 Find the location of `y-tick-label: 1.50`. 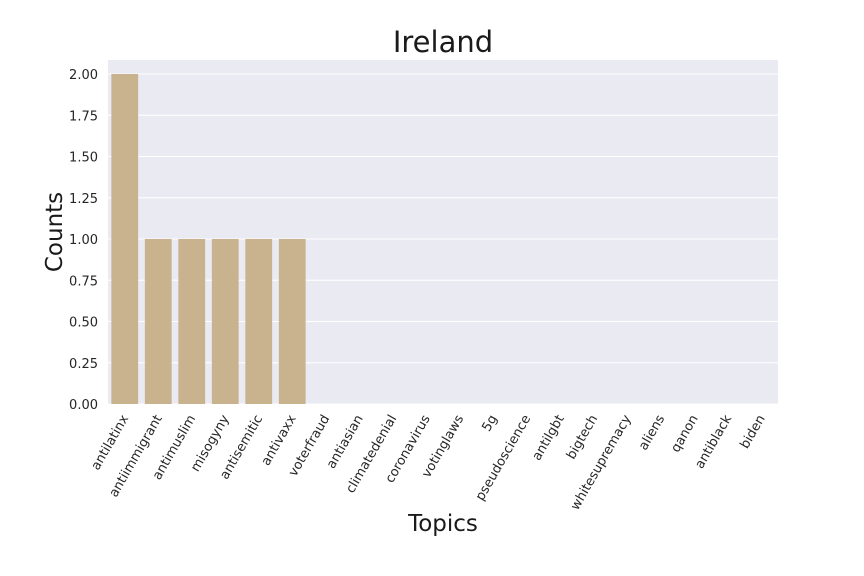

y-tick-label: 1.50 is located at coordinates (83, 158).